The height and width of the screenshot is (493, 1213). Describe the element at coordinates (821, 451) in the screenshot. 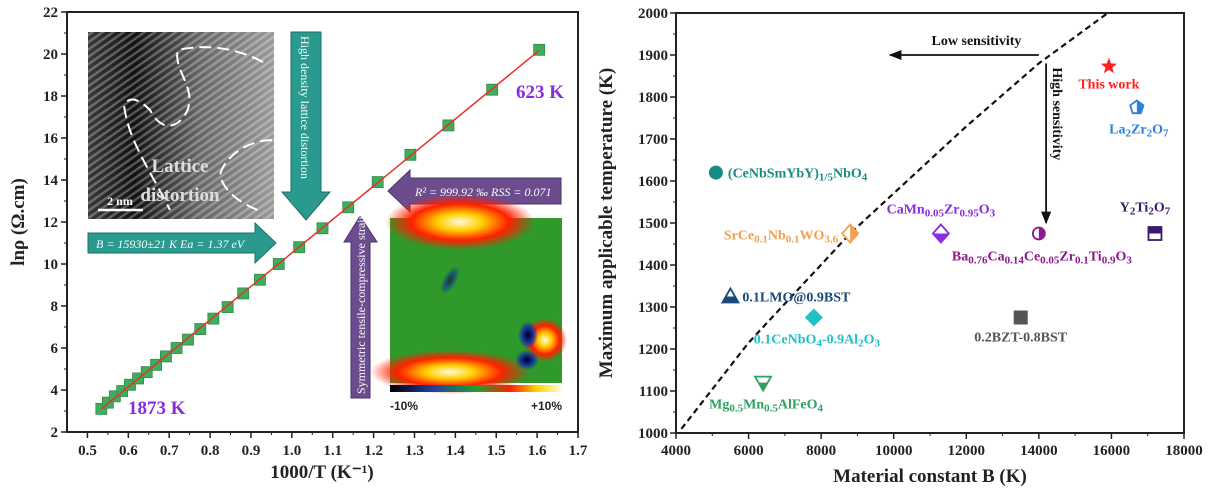

I see `x-tick-label: 8000` at that location.